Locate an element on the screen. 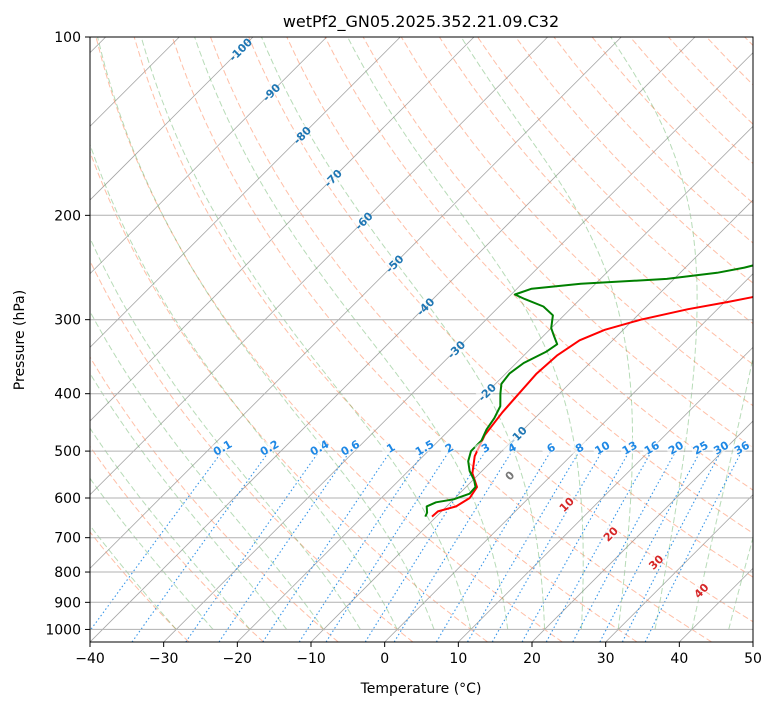 This screenshot has height=708, width=775. mixing-ratio-label: 25 is located at coordinates (701, 448).